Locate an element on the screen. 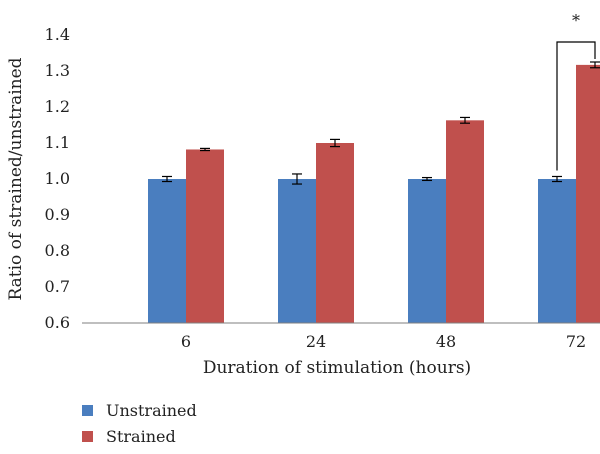 The height and width of the screenshot is (454, 600). y-tick-label: 0.6 is located at coordinates (57, 322).